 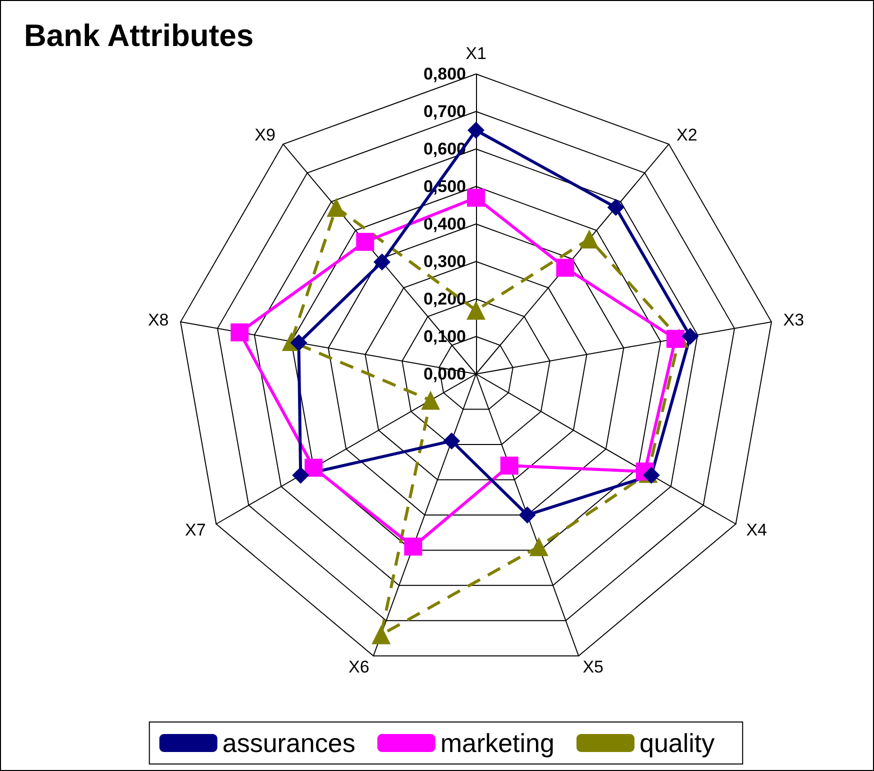 I want to click on y-tick-label: 0,400, so click(x=444, y=224).